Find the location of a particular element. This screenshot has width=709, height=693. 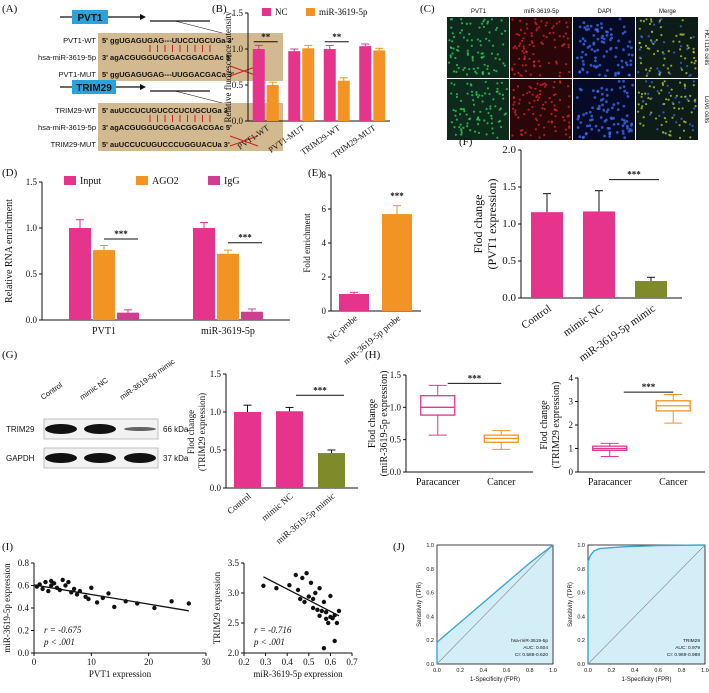

y-tick-label: 0.8 is located at coordinates (581, 570).